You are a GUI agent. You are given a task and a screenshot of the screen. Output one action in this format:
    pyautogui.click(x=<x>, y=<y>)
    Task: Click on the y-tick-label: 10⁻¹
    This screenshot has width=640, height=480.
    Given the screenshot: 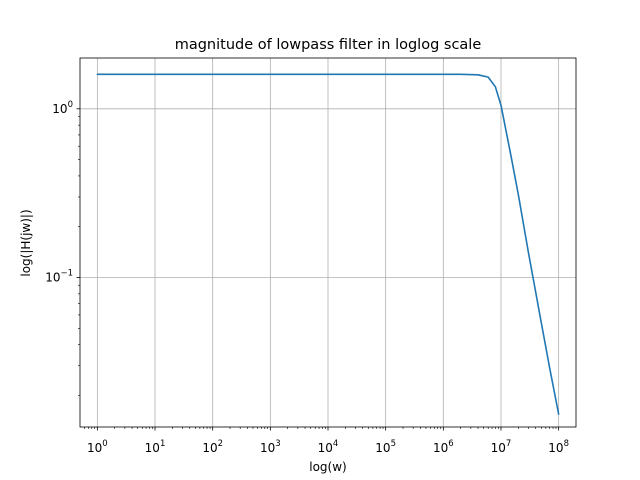 What is the action you would take?
    pyautogui.click(x=59, y=277)
    